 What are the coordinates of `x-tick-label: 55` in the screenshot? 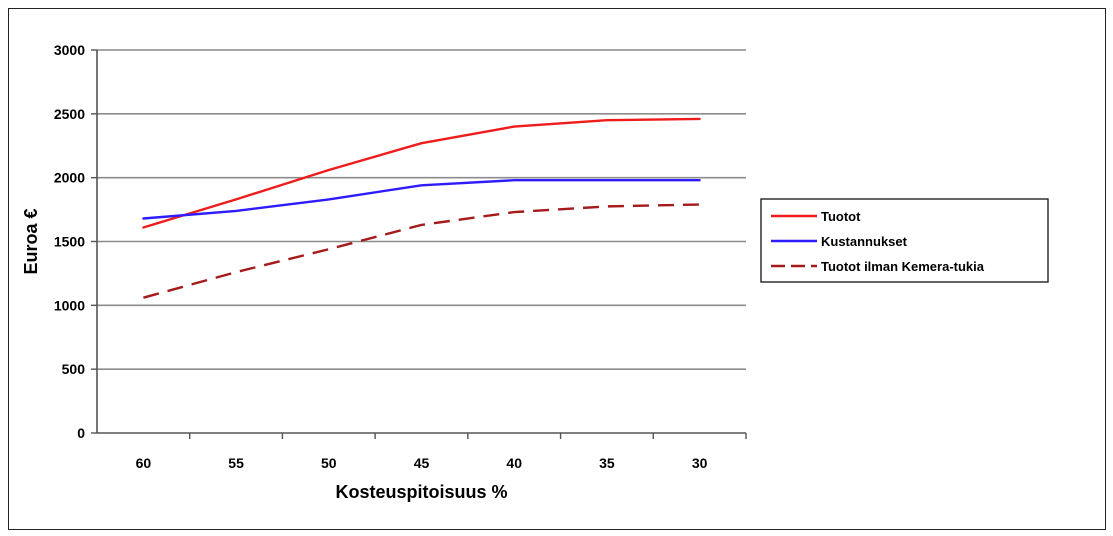 It's located at (236, 463).